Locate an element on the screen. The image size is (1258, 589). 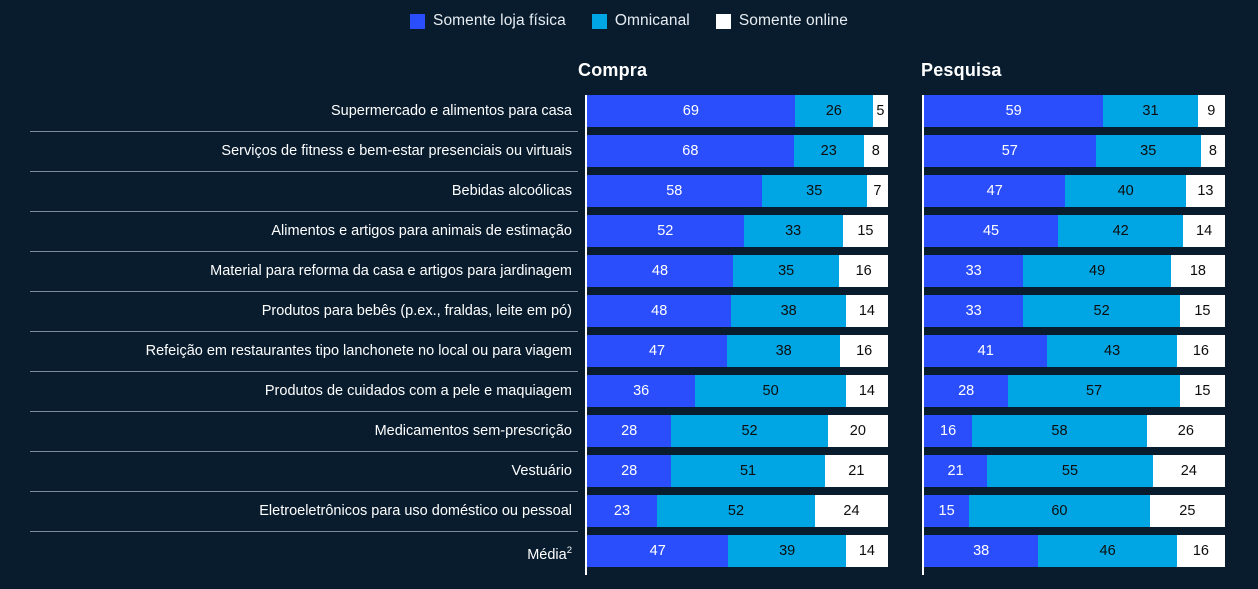
segment-online-only: 5 is located at coordinates (880, 111).